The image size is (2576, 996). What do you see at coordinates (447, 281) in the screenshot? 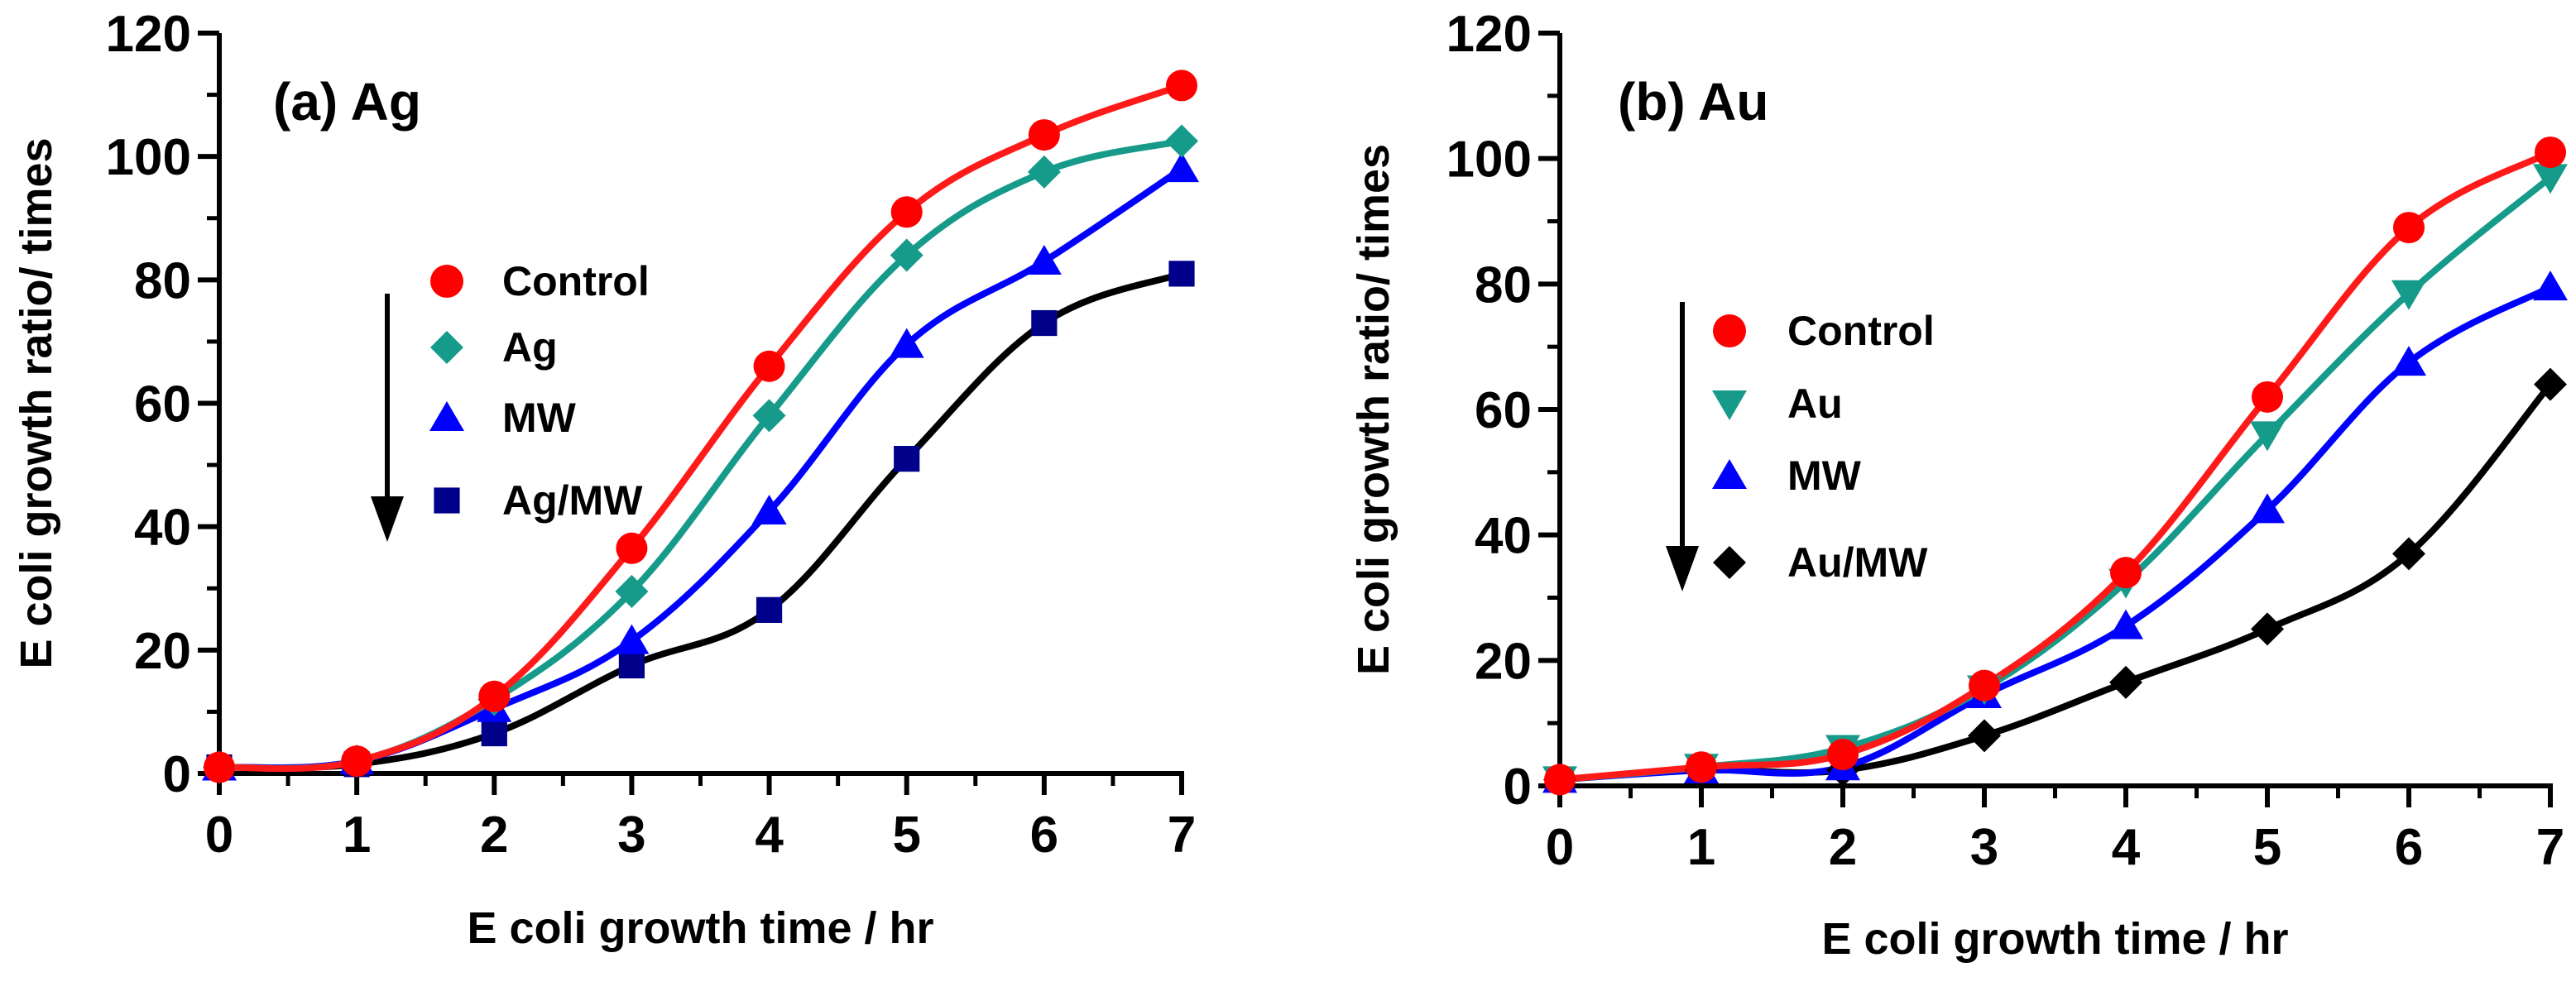
I see `panel-a-legend-marker-control` at bounding box center [447, 281].